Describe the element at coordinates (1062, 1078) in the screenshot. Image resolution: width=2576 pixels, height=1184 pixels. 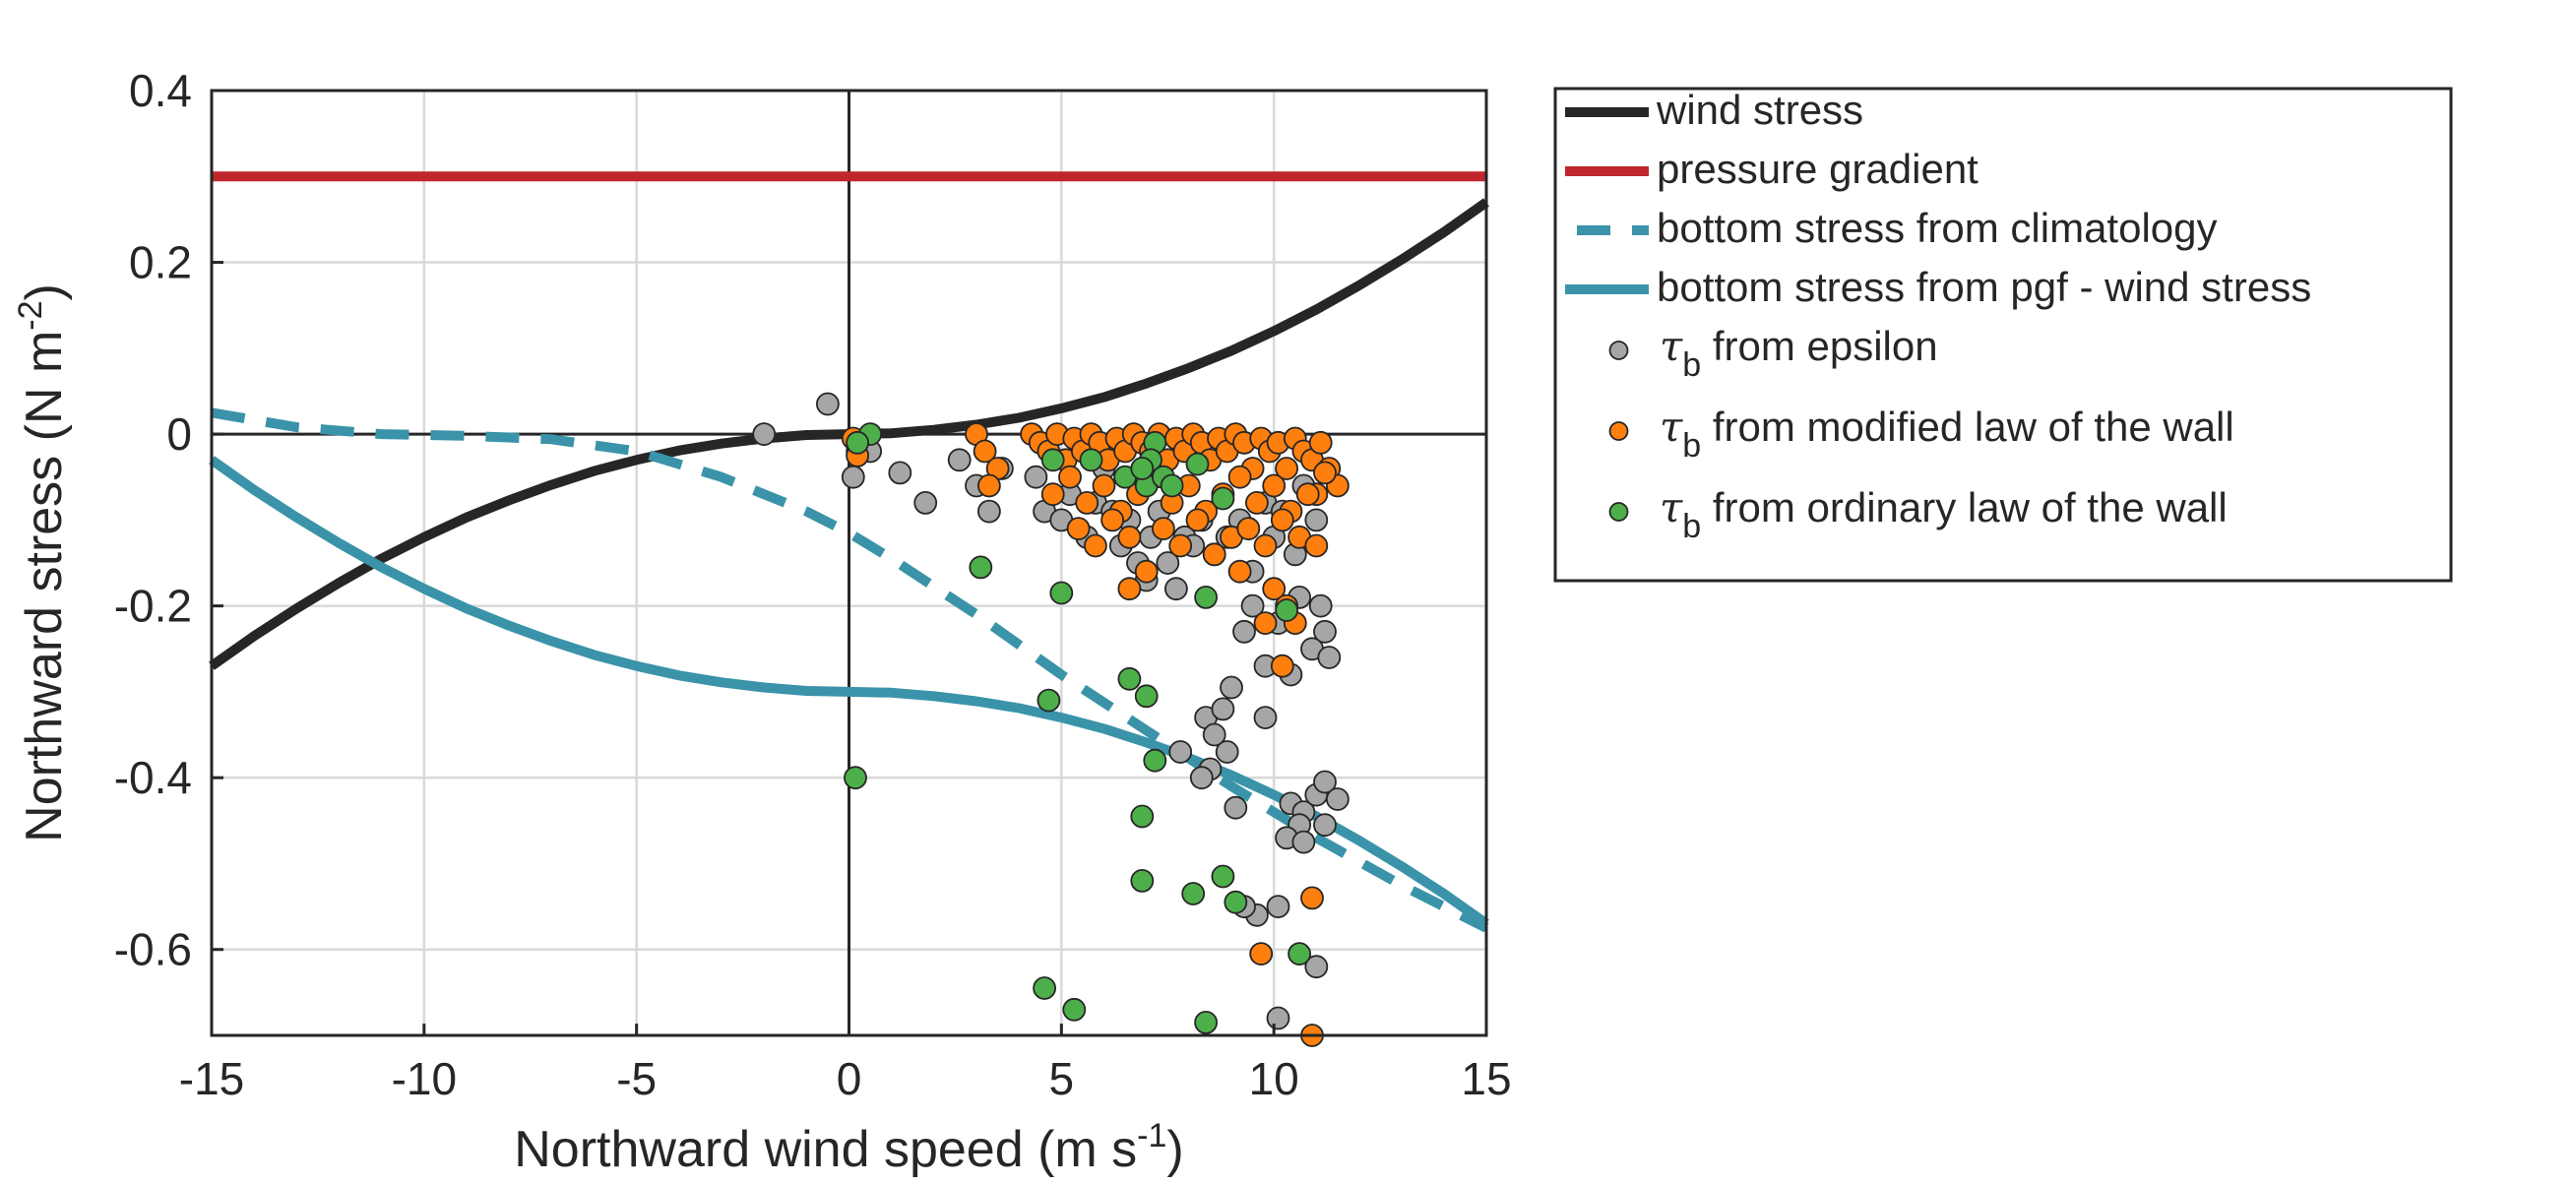
I see `x-tick-label: 5` at that location.